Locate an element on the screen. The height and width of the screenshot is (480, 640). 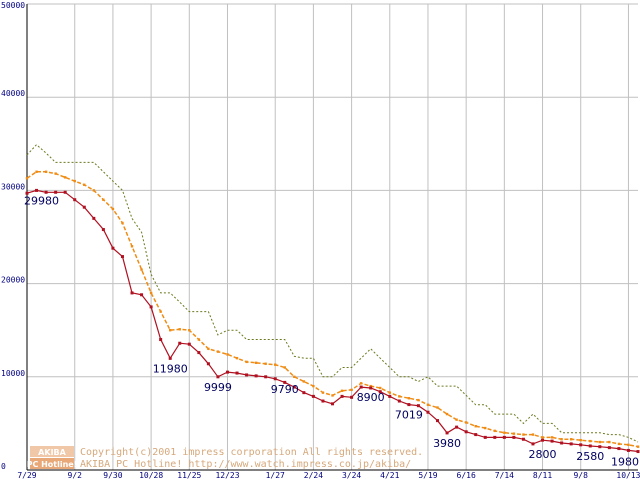
logo-box-top is located at coordinates (52, 451).